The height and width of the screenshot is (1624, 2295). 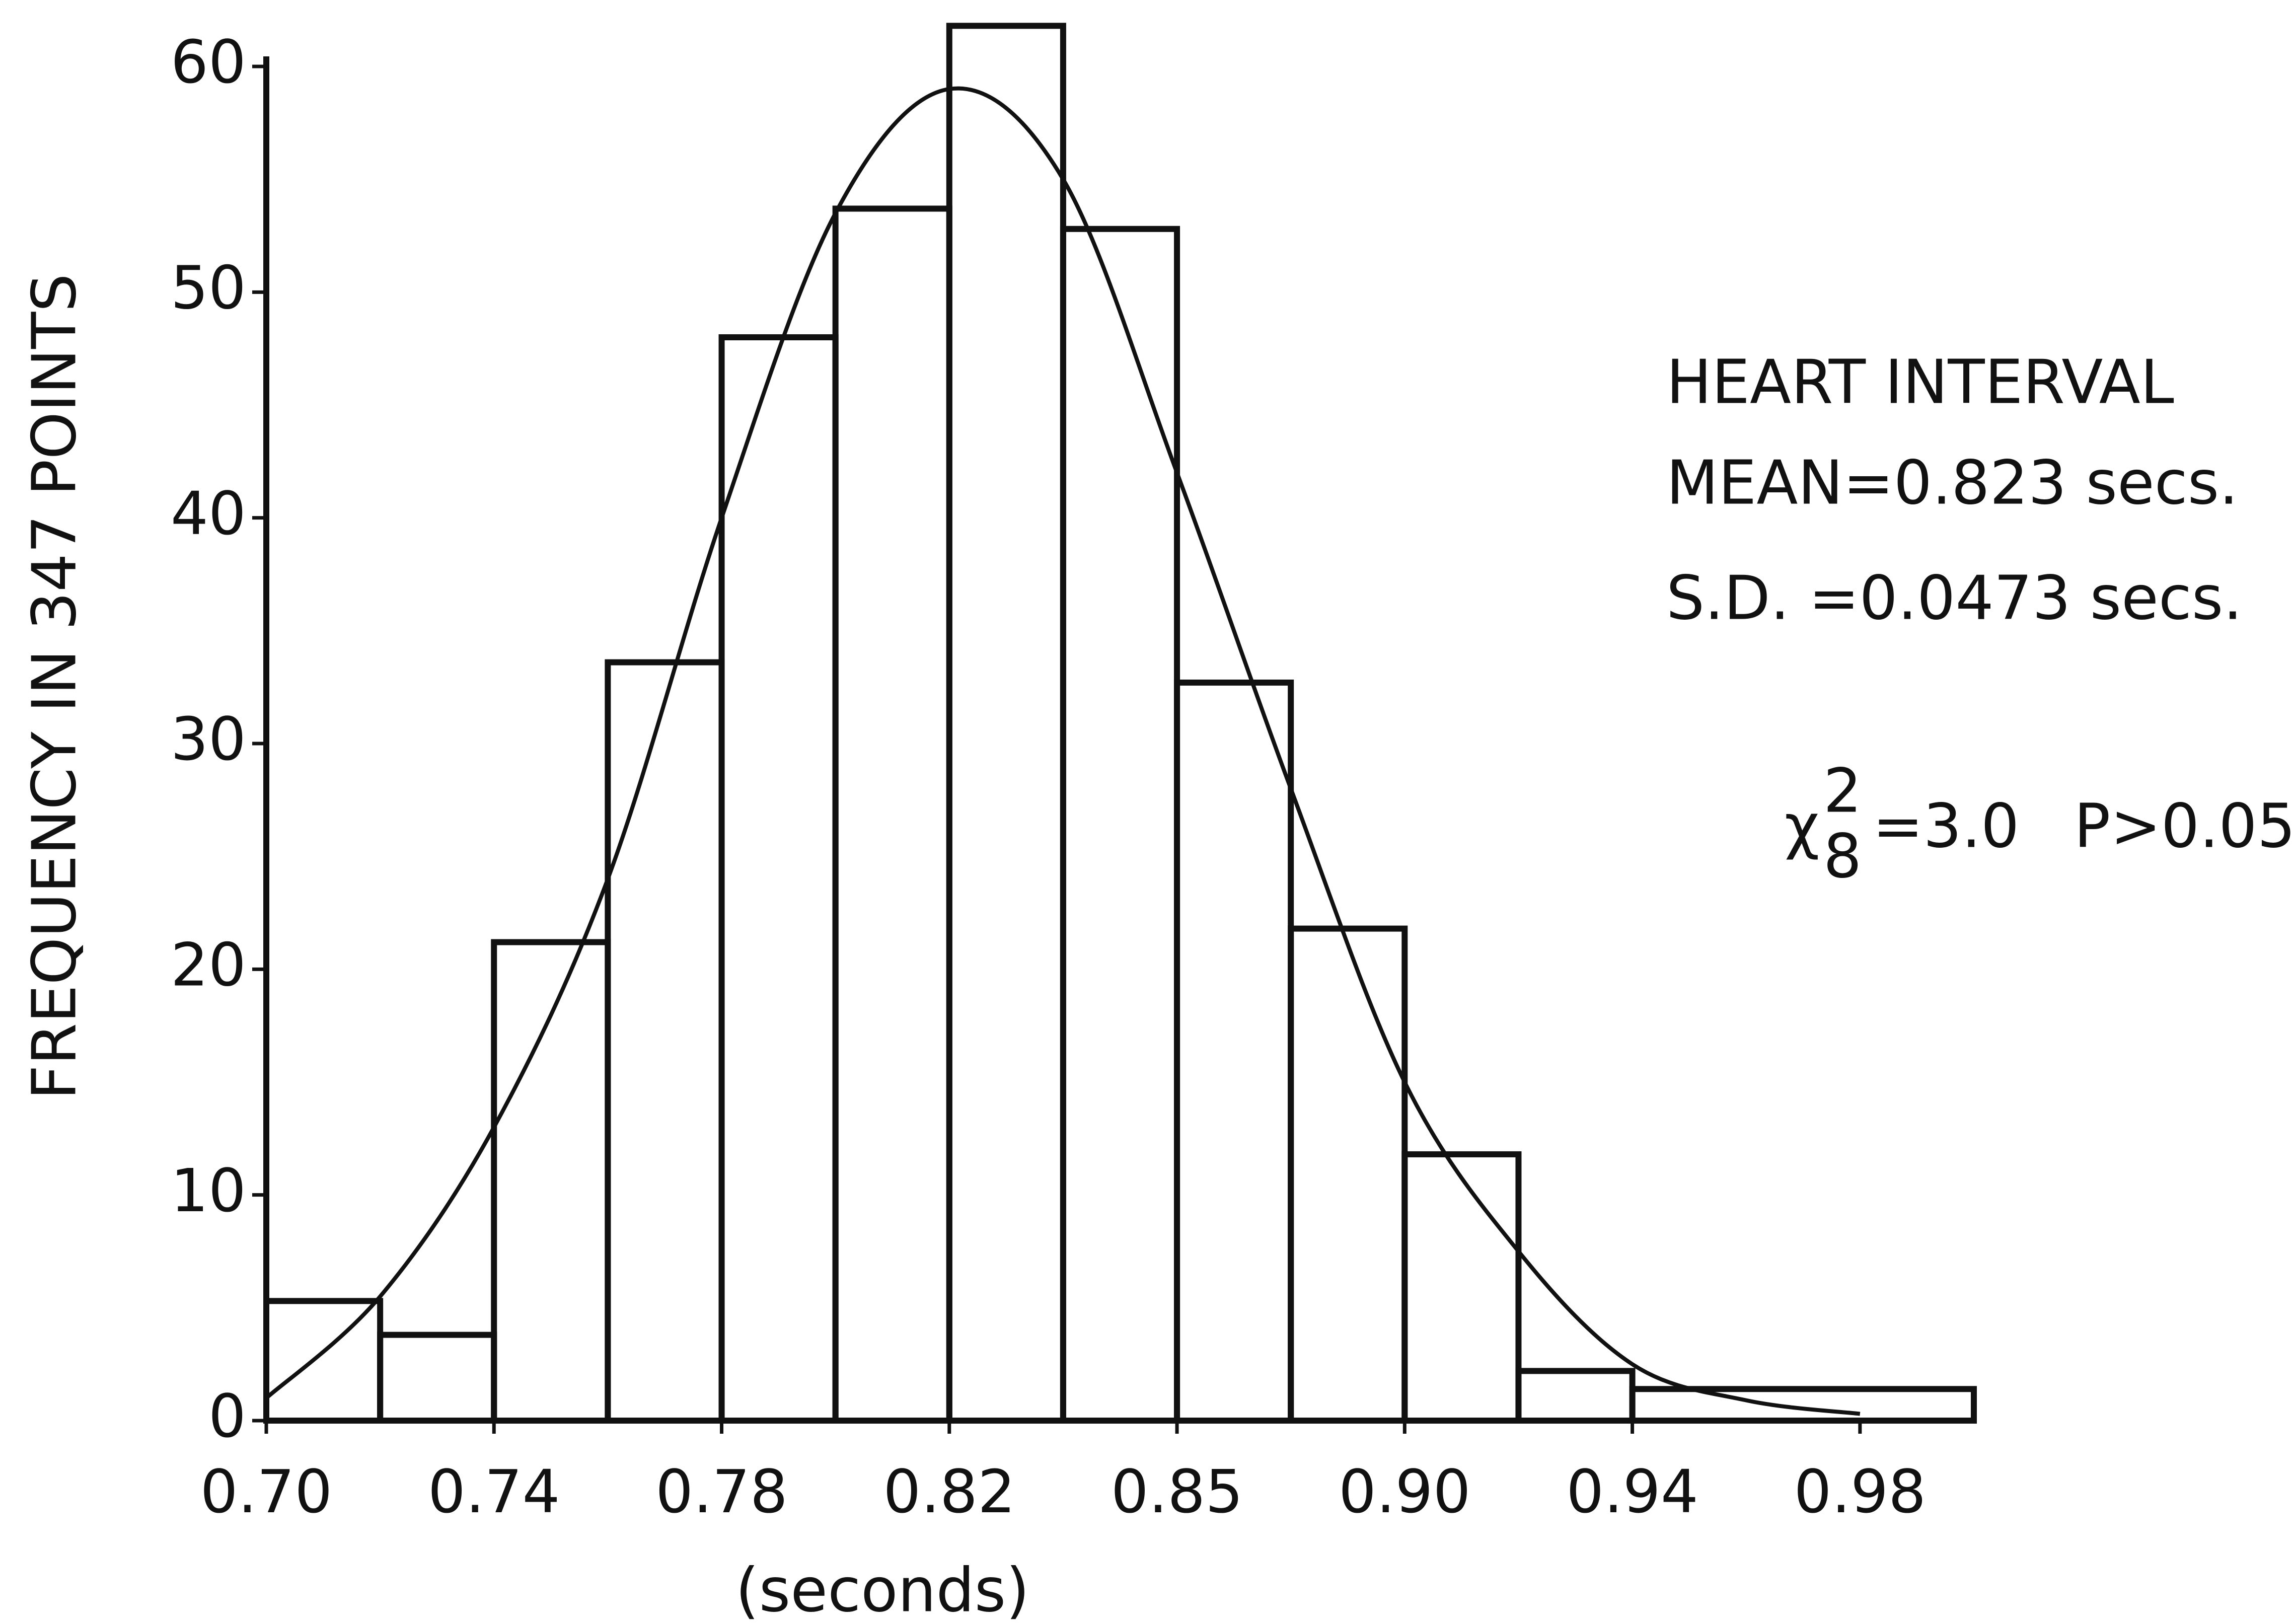 I want to click on annotation: 2, so click(x=1843, y=792).